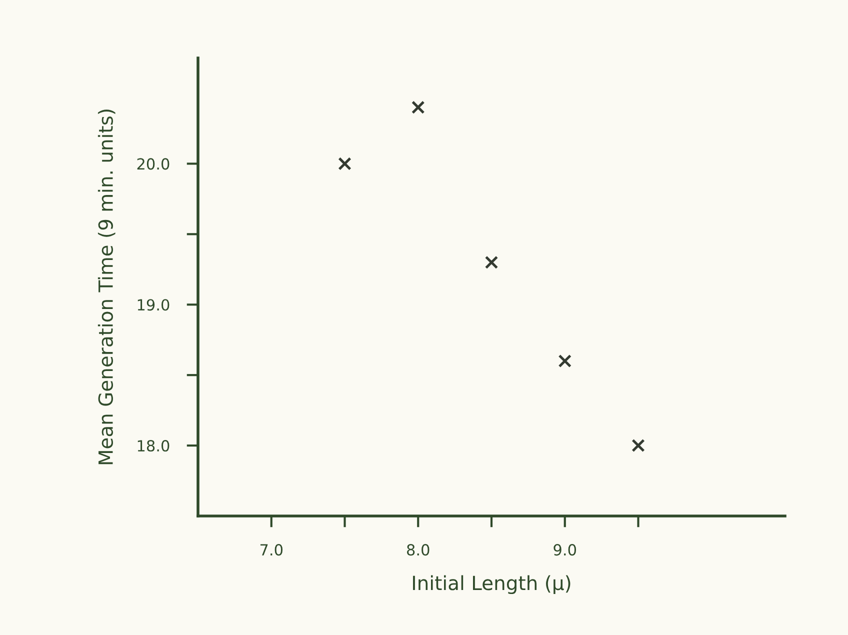 The width and height of the screenshot is (848, 635). What do you see at coordinates (491, 584) in the screenshot?
I see `x-axis-title: Initial Length (μ)` at bounding box center [491, 584].